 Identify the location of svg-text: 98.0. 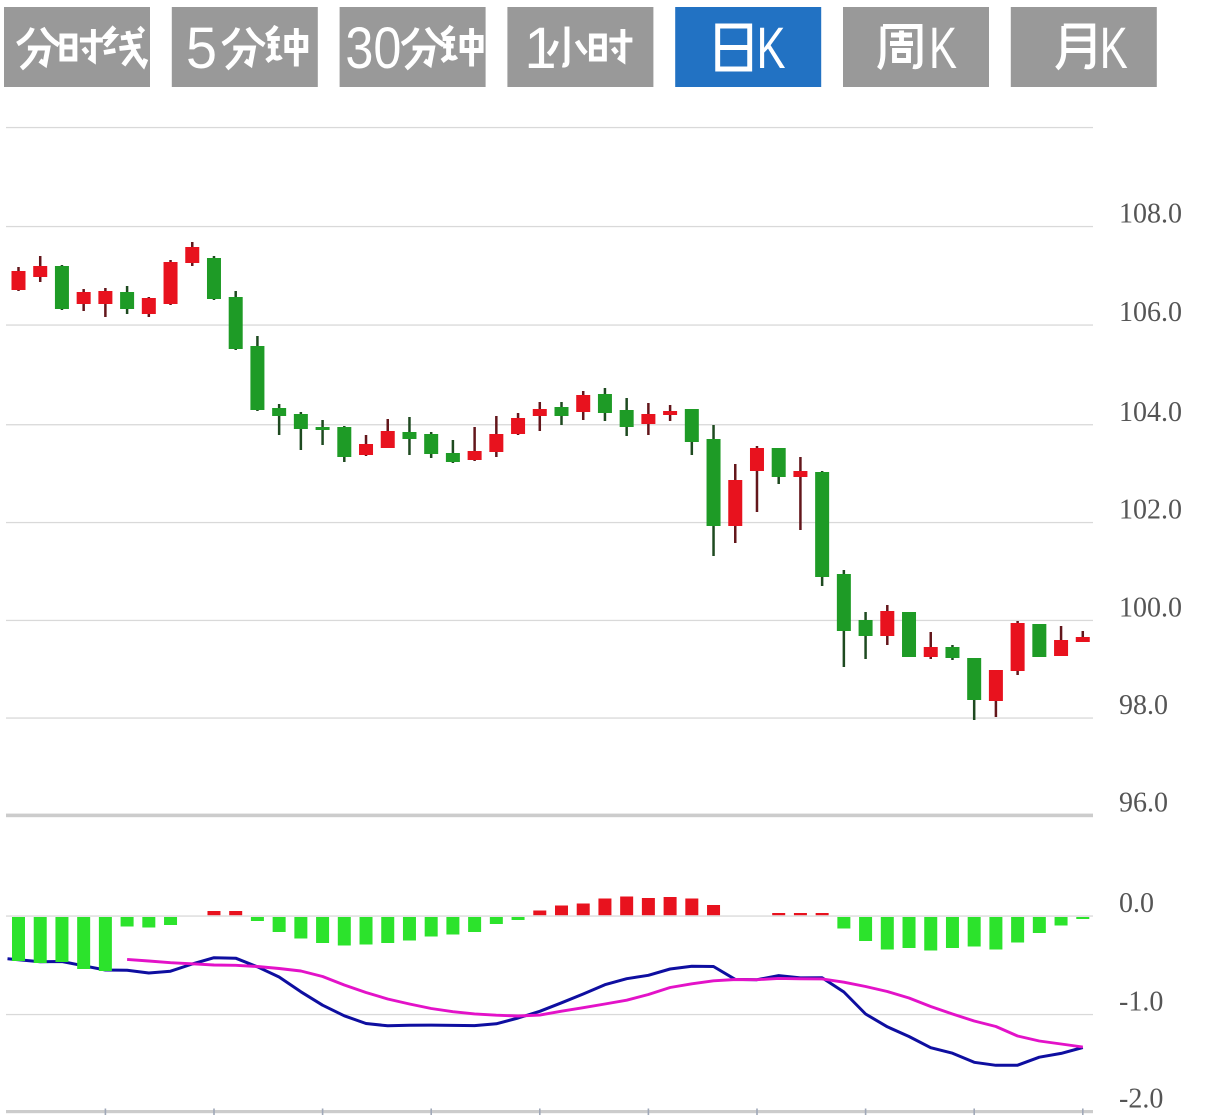
(1143, 705).